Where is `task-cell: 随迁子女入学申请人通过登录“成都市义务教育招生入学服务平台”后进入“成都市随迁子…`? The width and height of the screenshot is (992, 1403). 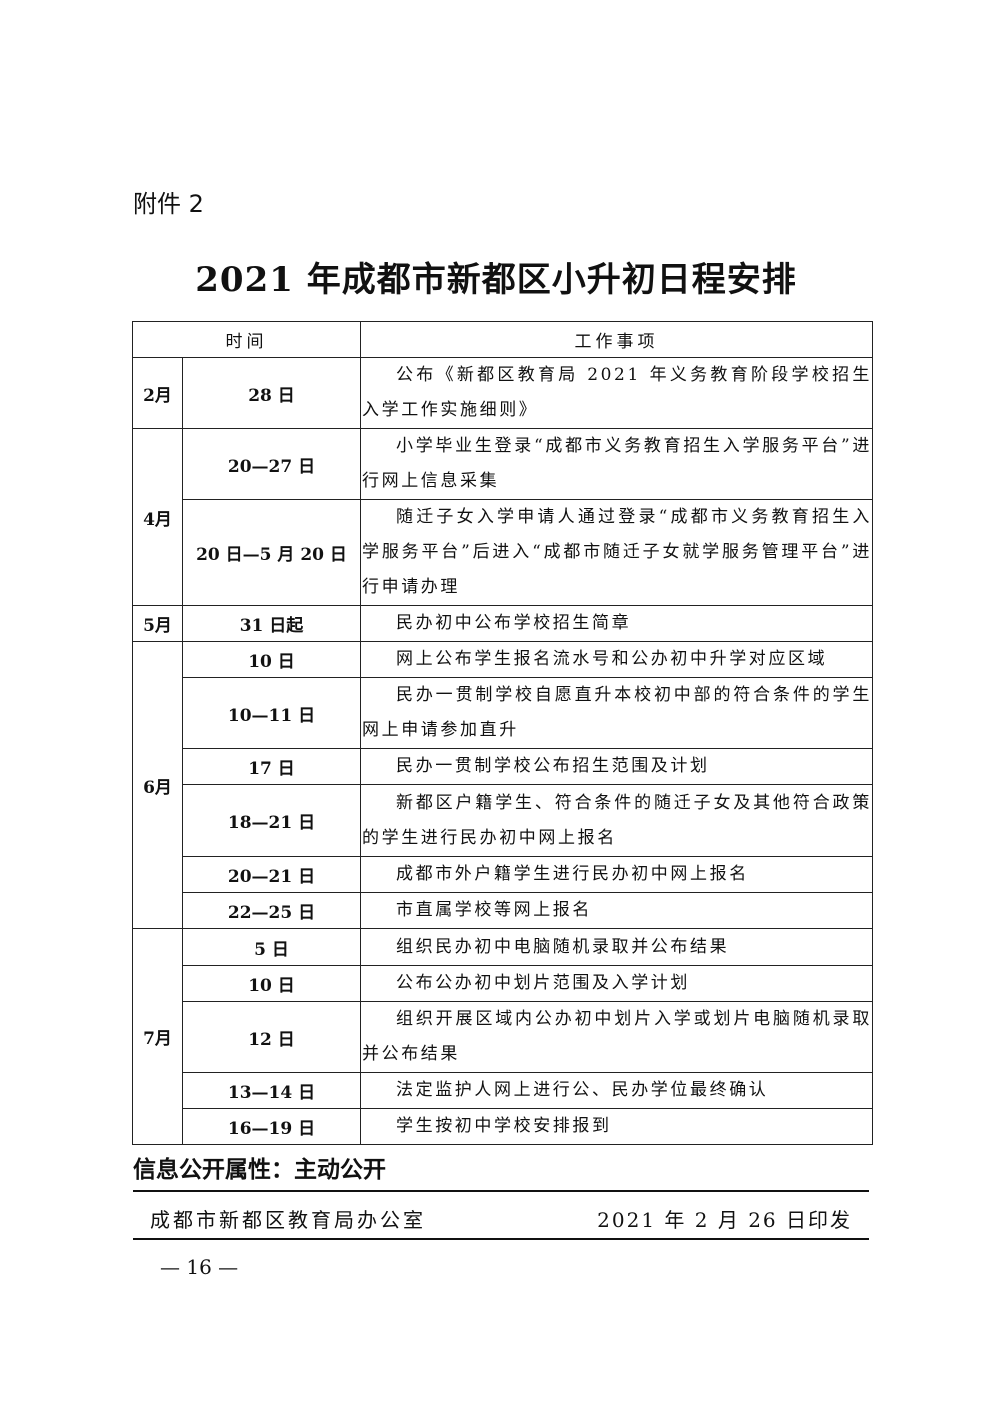 task-cell: 随迁子女入学申请人通过登录“成都市义务教育招生入学服务平台”后进入“成都市随迁子… is located at coordinates (616, 552).